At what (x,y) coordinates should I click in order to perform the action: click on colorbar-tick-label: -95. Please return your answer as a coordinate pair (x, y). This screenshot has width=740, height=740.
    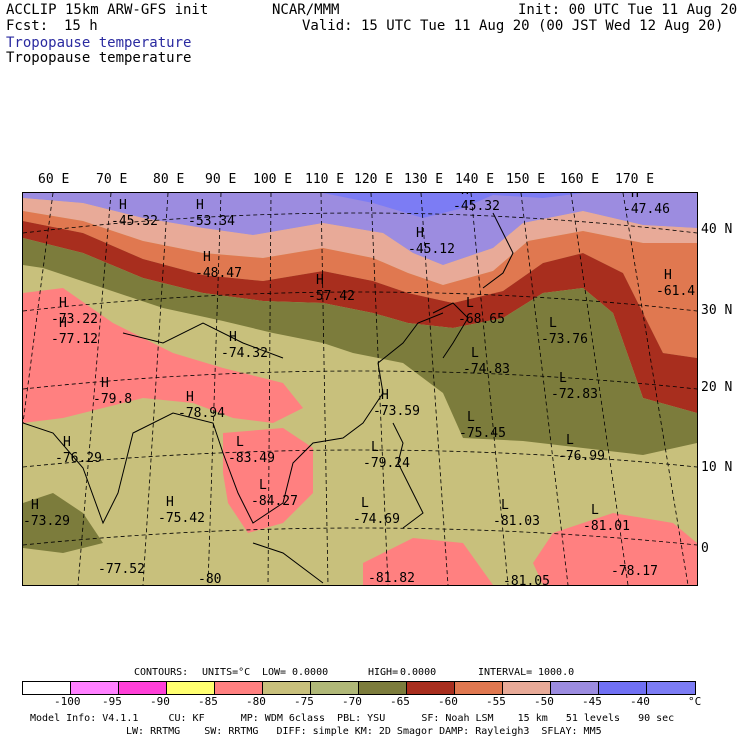
    Looking at the image, I should click on (112, 701).